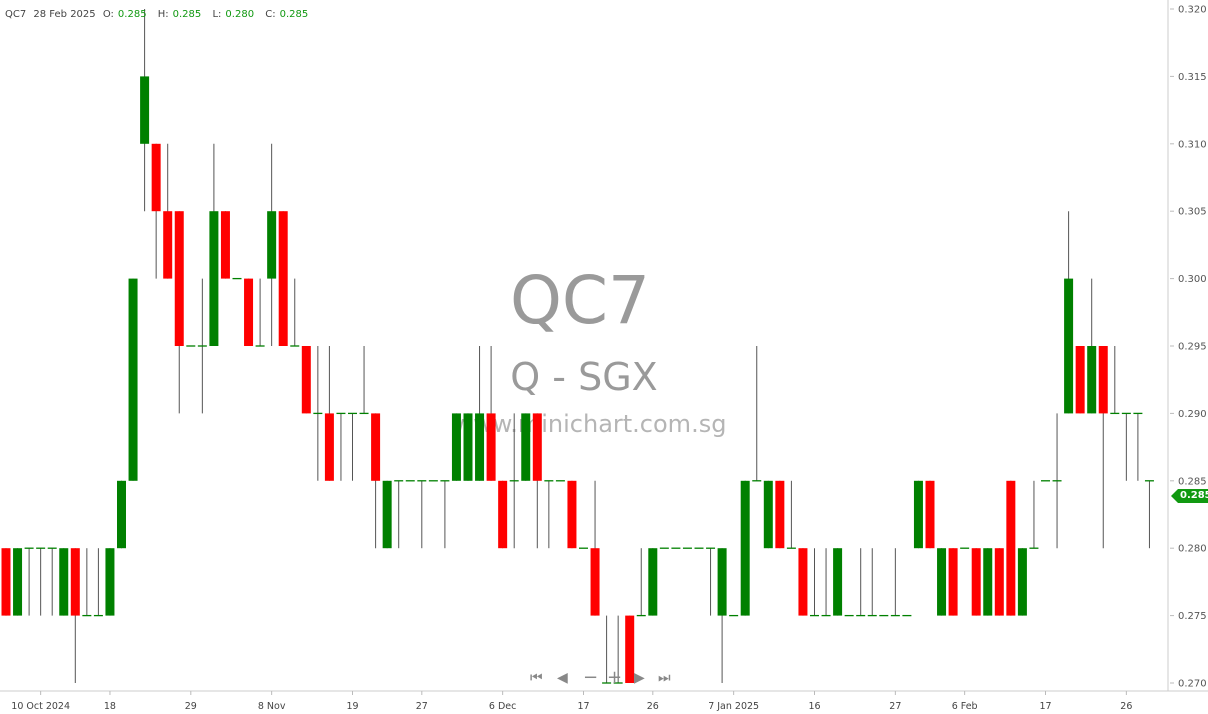 The height and width of the screenshot is (714, 1208). I want to click on price-tick-label: 0.310, so click(1192, 144).